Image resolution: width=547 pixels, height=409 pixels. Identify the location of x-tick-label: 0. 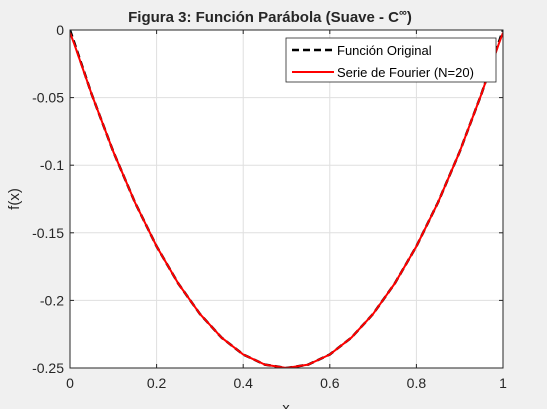
(70, 383).